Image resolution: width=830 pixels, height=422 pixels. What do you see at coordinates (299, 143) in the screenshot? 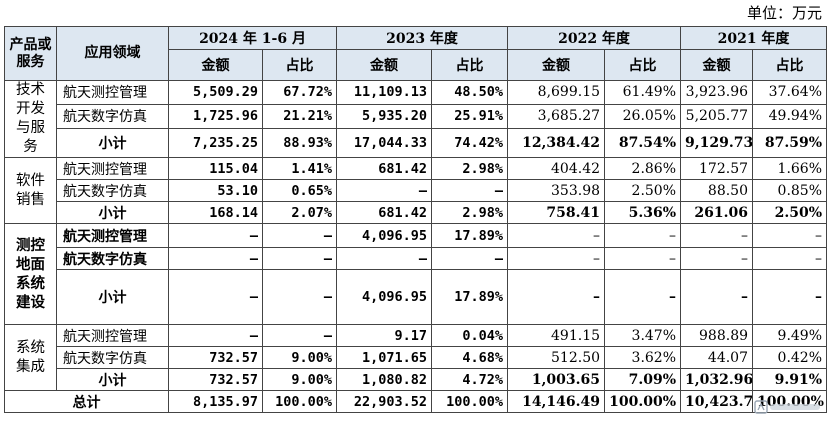
I see `ratio-cell: 88.93%` at bounding box center [299, 143].